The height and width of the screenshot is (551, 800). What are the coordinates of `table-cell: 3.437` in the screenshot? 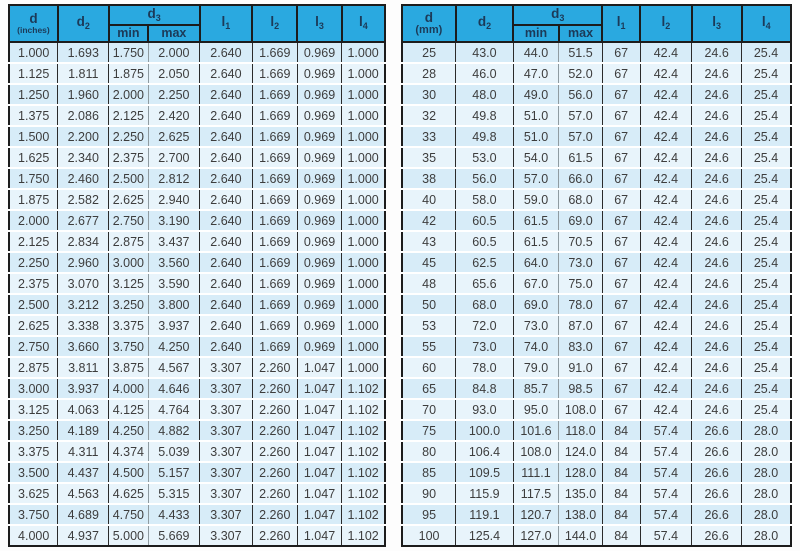 It's located at (173, 242).